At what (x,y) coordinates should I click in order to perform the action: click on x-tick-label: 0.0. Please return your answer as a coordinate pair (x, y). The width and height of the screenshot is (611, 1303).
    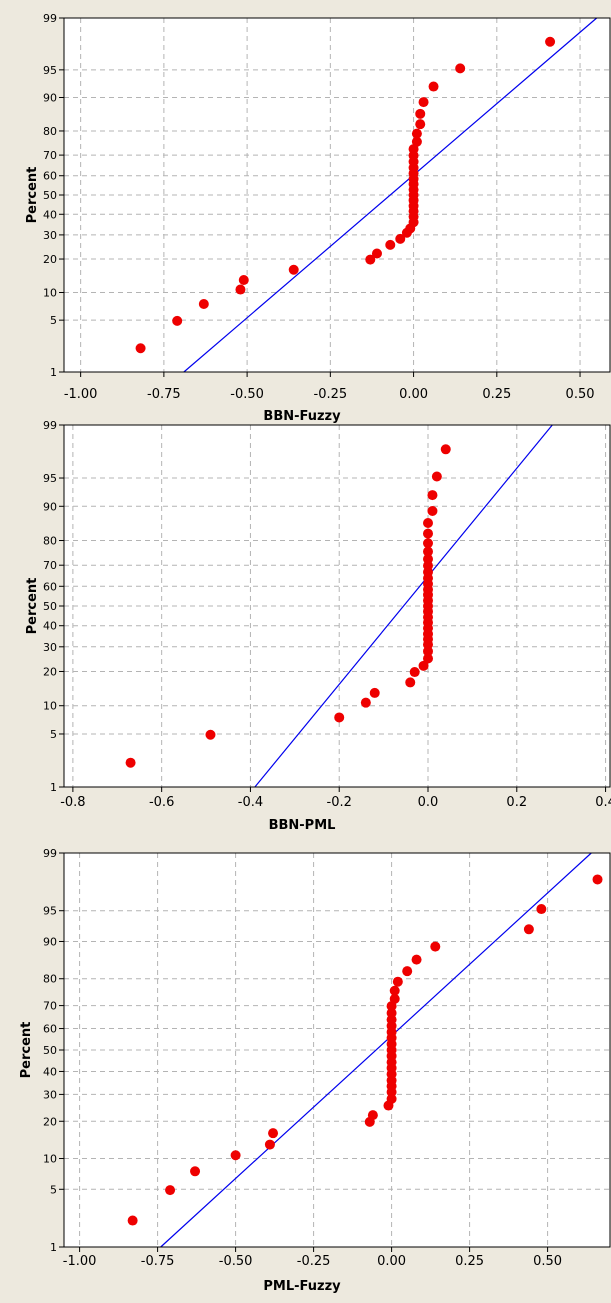
    Looking at the image, I should click on (428, 802).